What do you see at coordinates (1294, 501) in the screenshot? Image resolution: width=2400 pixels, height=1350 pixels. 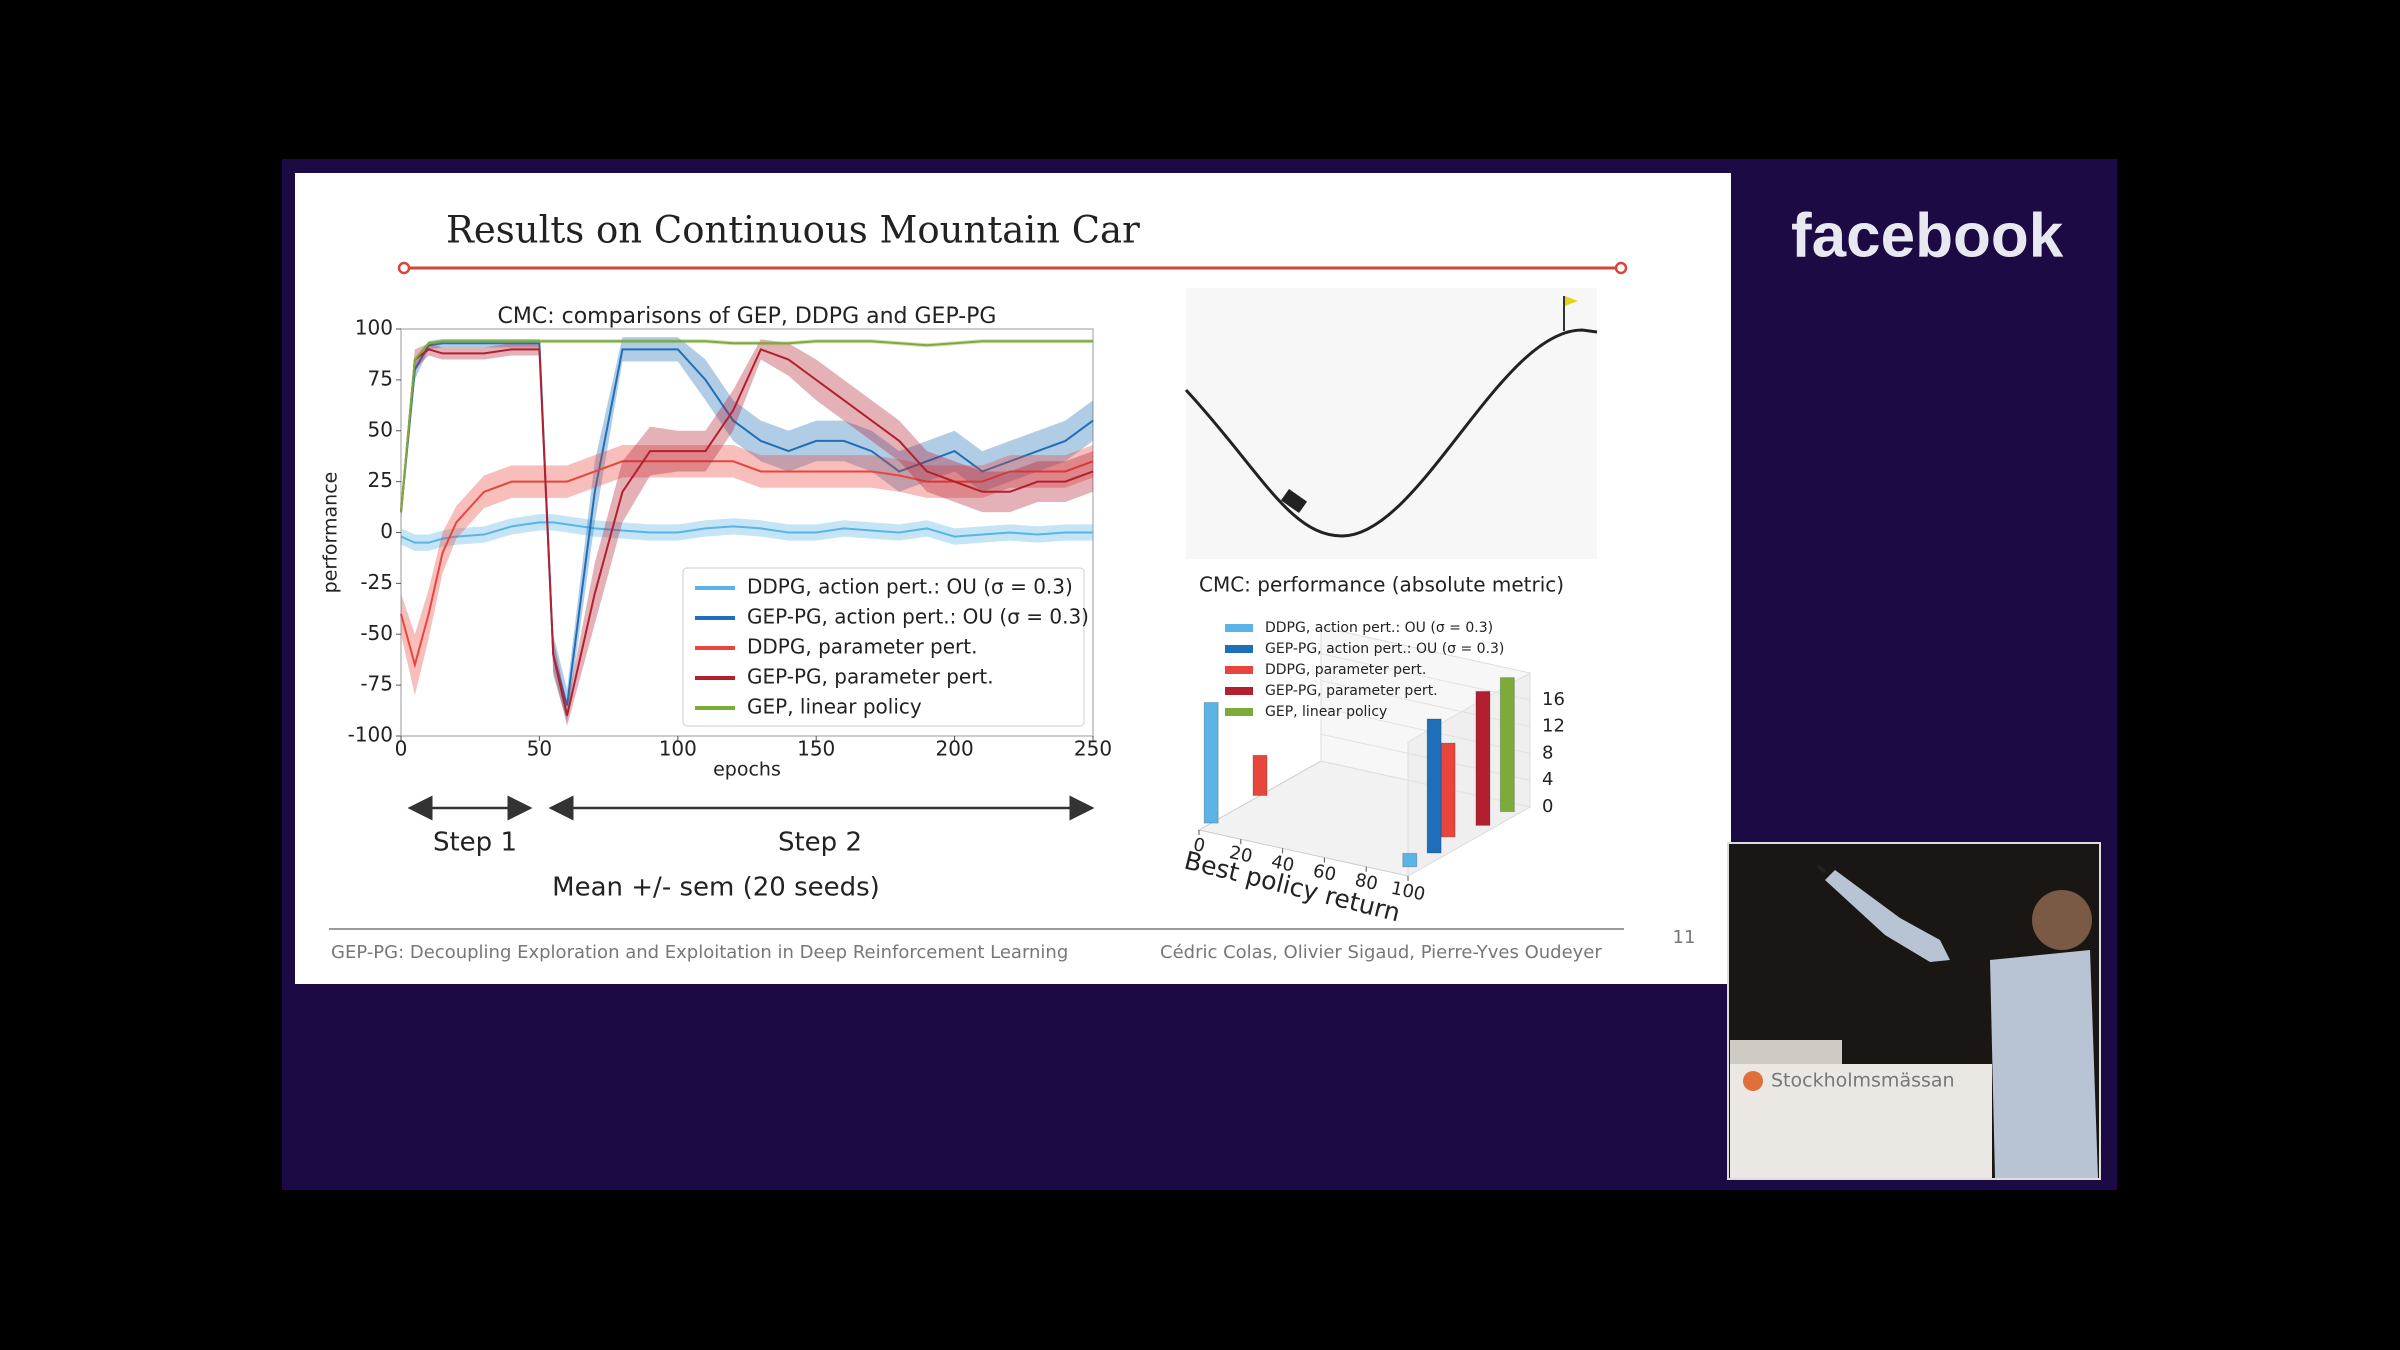 I see `car` at bounding box center [1294, 501].